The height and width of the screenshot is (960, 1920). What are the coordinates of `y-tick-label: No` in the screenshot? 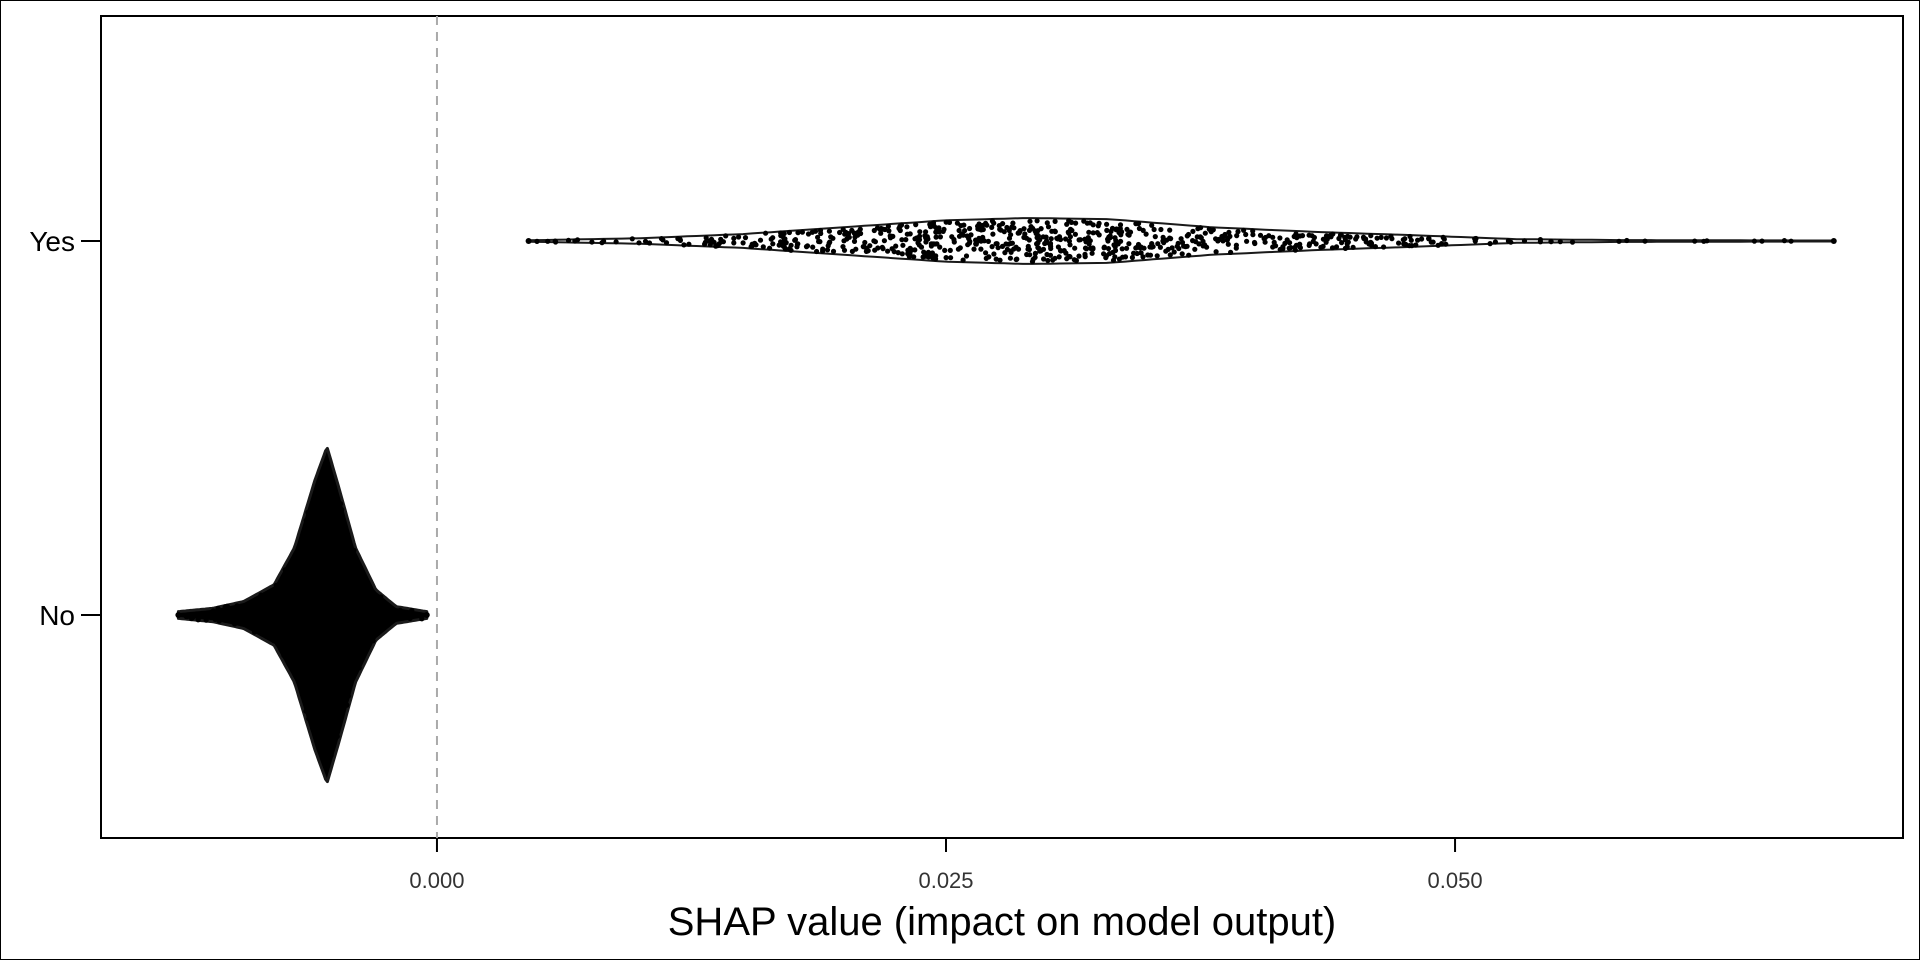 It's located at (57, 615).